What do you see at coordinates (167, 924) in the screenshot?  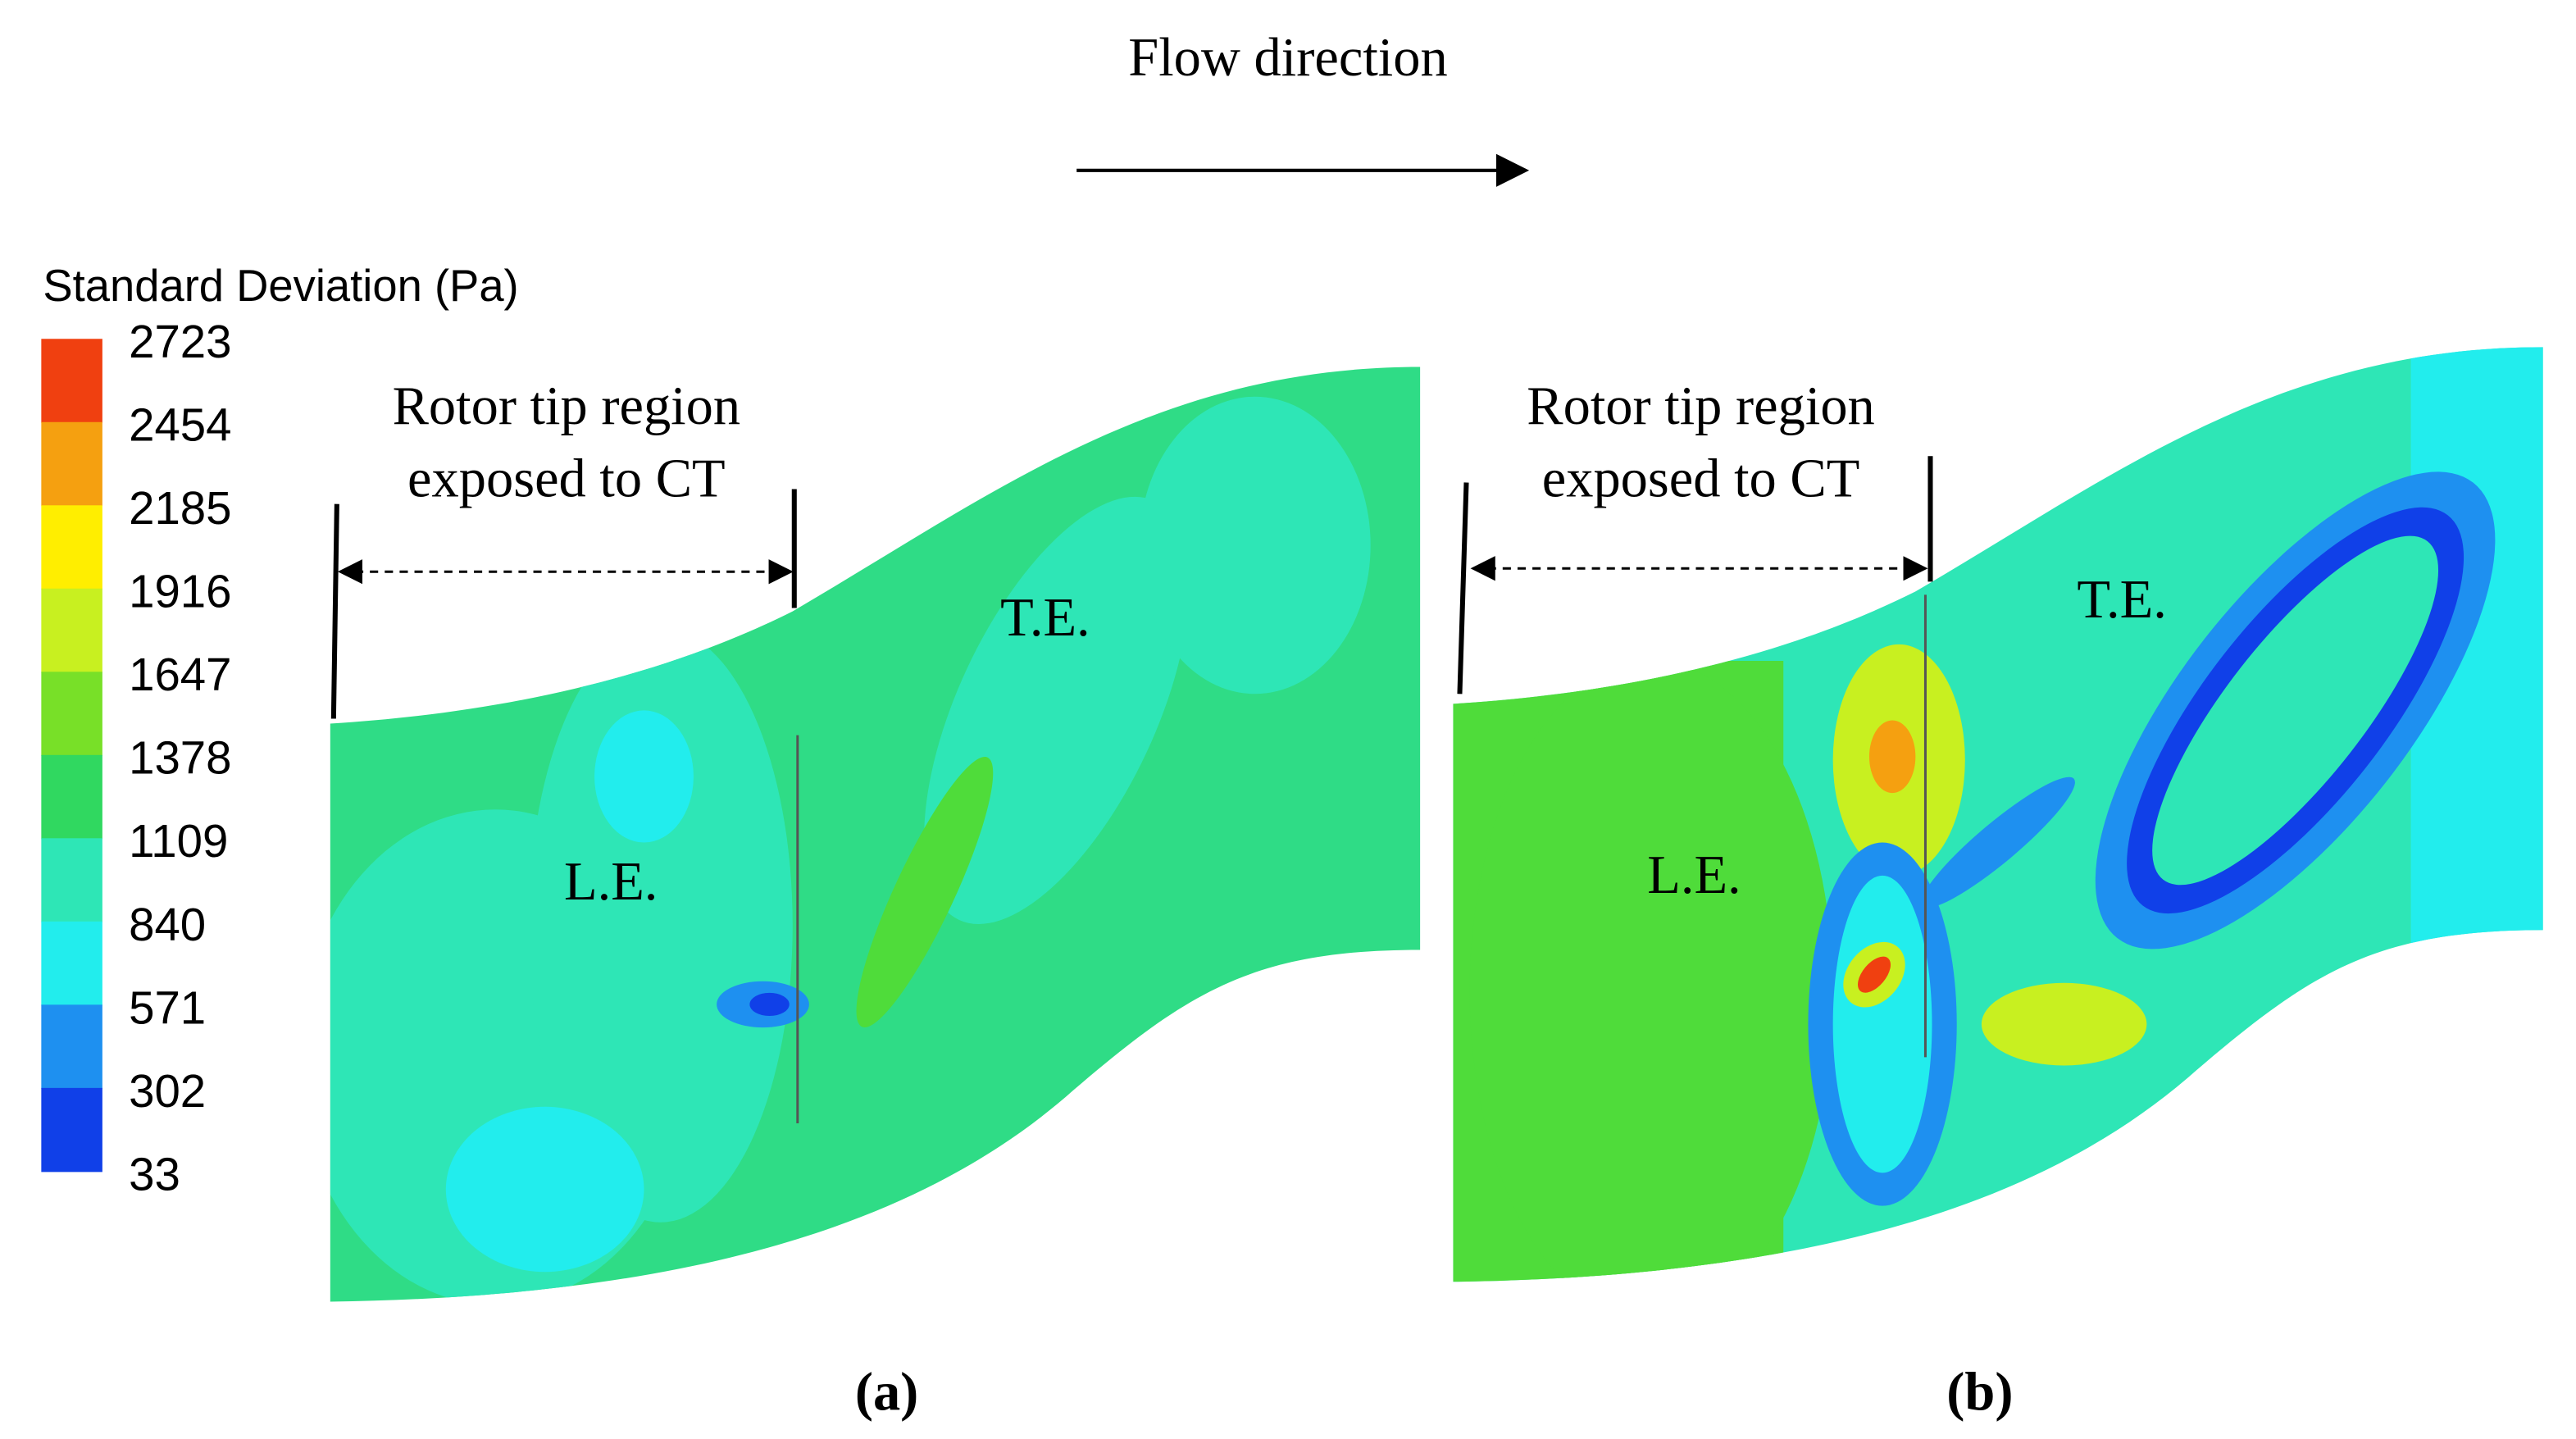 I see `legend-level: 840` at bounding box center [167, 924].